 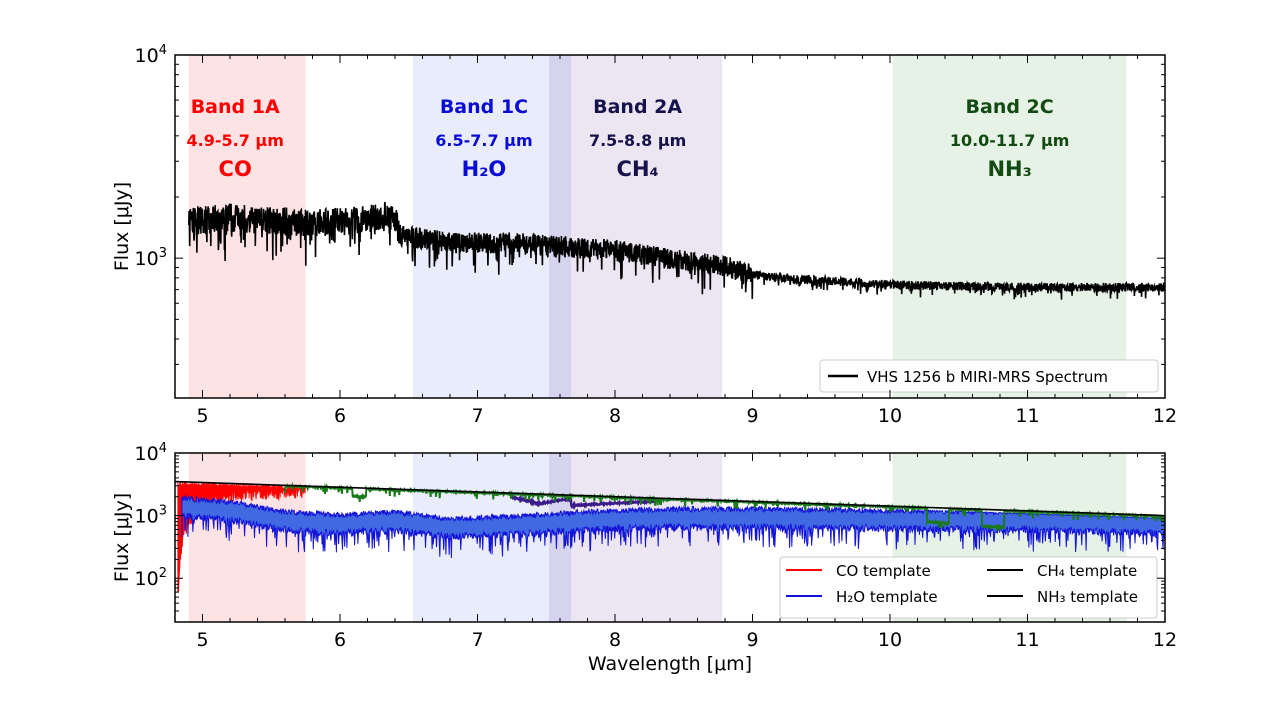 What do you see at coordinates (637, 140) in the screenshot?
I see `band-range-label: 7.5-8.8 μm` at bounding box center [637, 140].